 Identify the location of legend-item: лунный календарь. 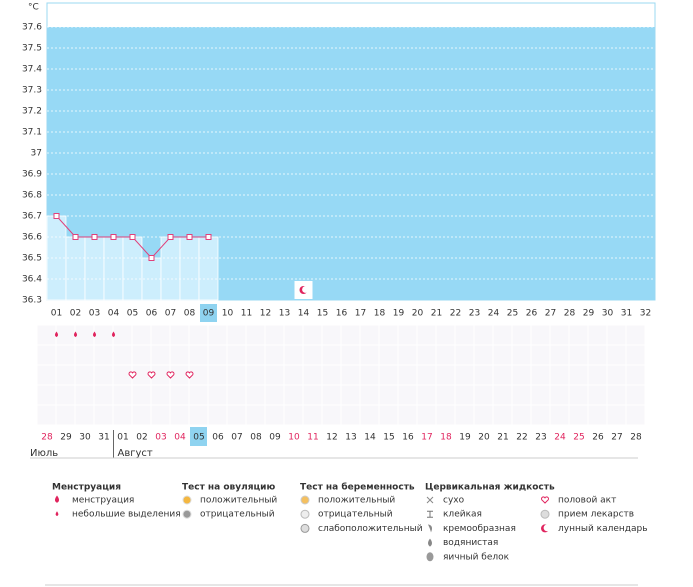
(603, 529).